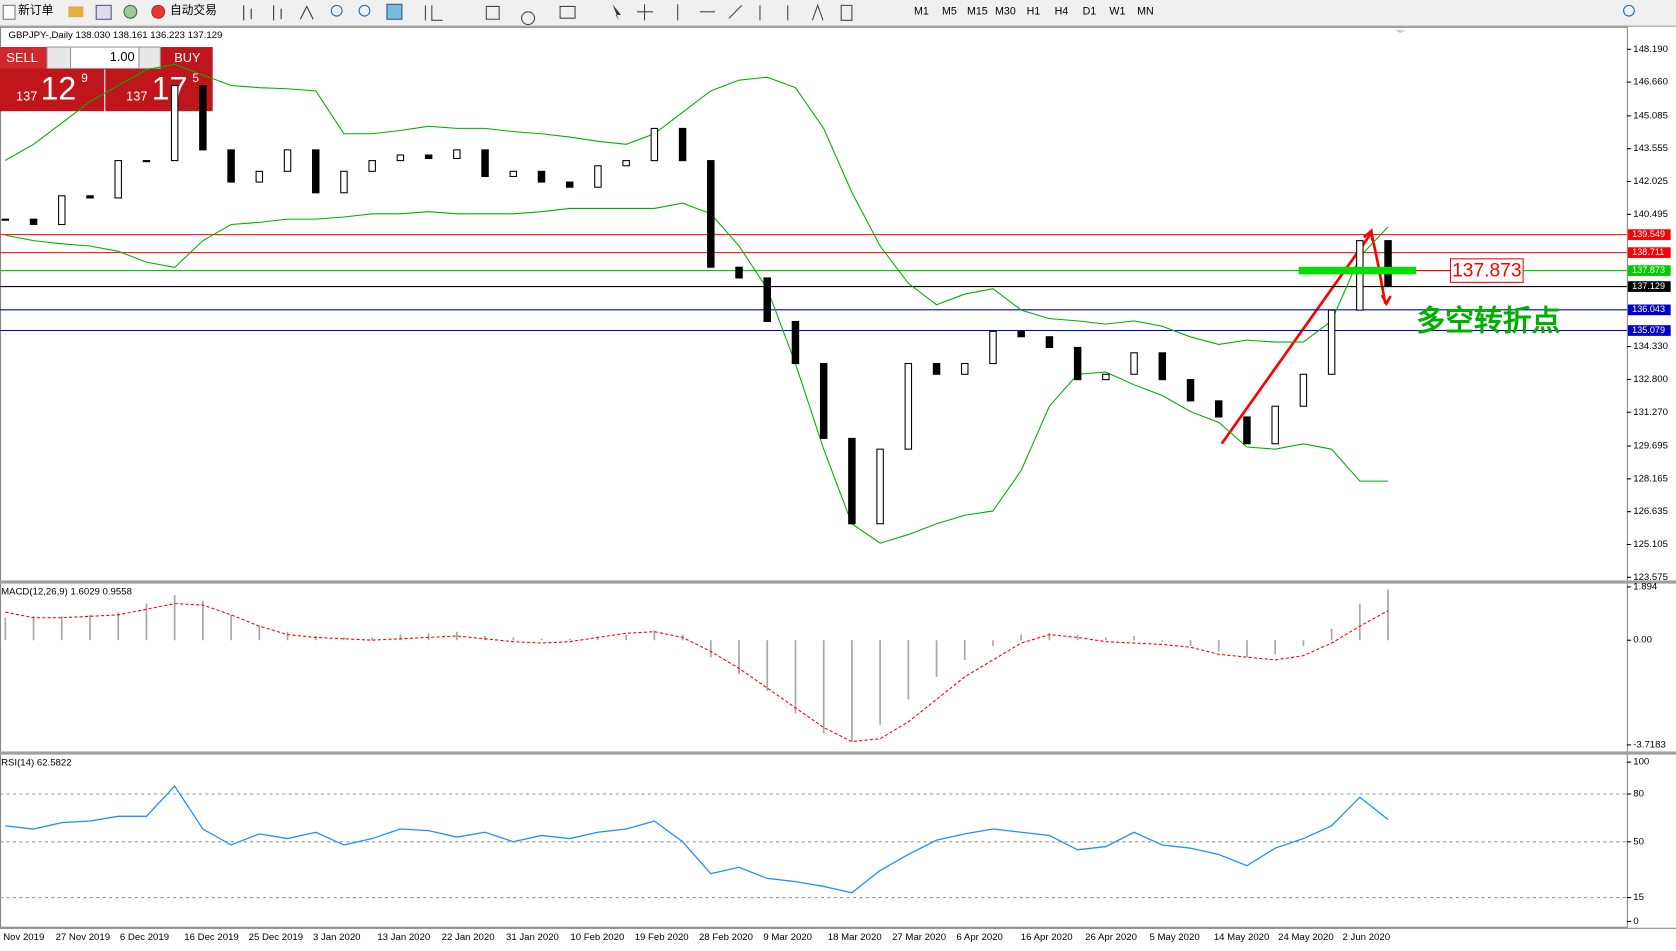 The image size is (1676, 951). What do you see at coordinates (158, 11) in the screenshot?
I see `auto-trading-icon` at bounding box center [158, 11].